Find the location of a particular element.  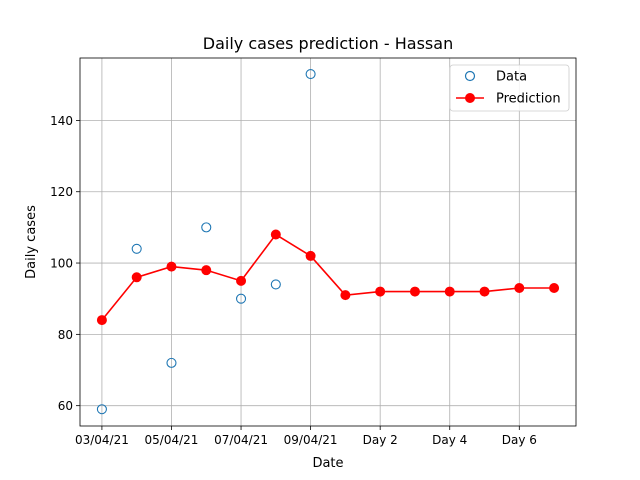

x-tick-label: Day 6 is located at coordinates (519, 440).